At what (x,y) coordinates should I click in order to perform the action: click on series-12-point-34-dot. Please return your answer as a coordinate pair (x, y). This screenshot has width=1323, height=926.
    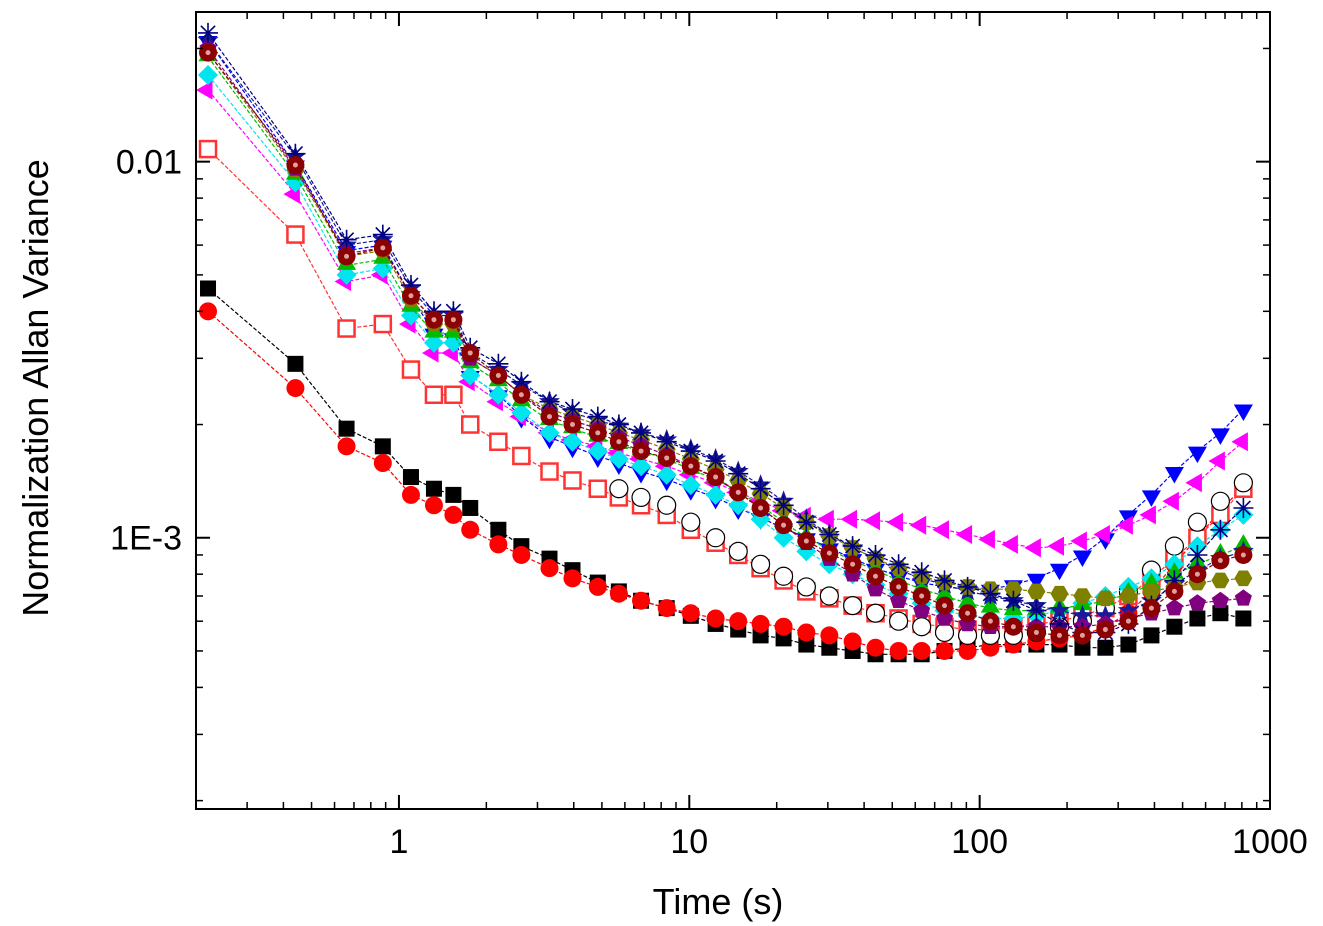
    Looking at the image, I should click on (1105, 630).